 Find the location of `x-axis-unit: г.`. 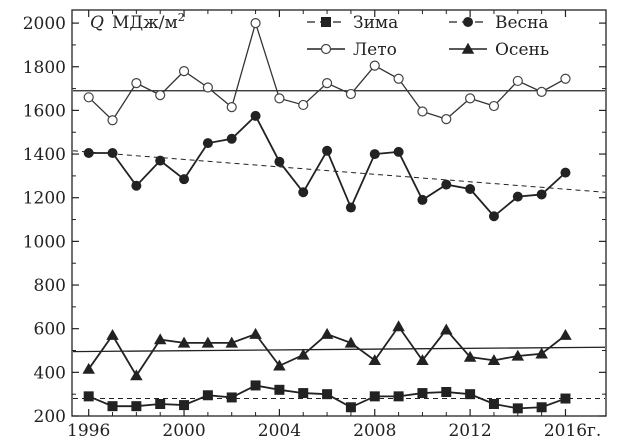

x-axis-unit: г. is located at coordinates (594, 431).